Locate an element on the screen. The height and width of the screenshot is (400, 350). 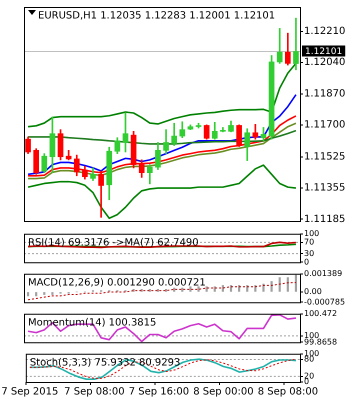
y-tick-label: 1.11870 is located at coordinates (325, 94).